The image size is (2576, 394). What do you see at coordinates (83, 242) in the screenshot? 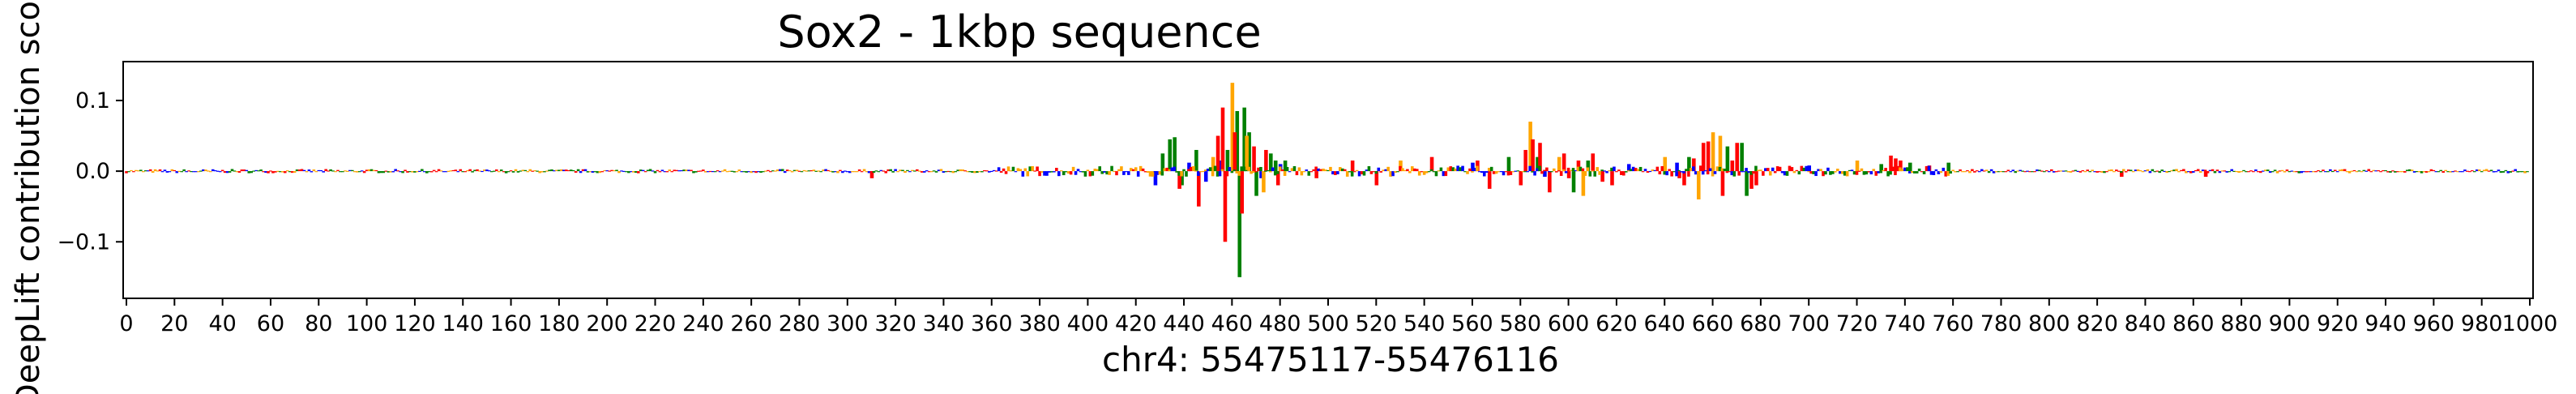
I see `y-tick-label: −0.1` at bounding box center [83, 242].